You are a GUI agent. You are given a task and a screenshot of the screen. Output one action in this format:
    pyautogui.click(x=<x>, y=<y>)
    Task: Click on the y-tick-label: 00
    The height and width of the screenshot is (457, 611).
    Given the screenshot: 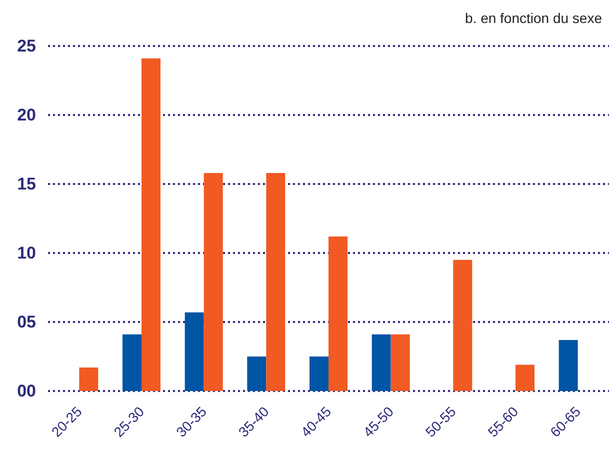 What is the action you would take?
    pyautogui.click(x=26, y=391)
    